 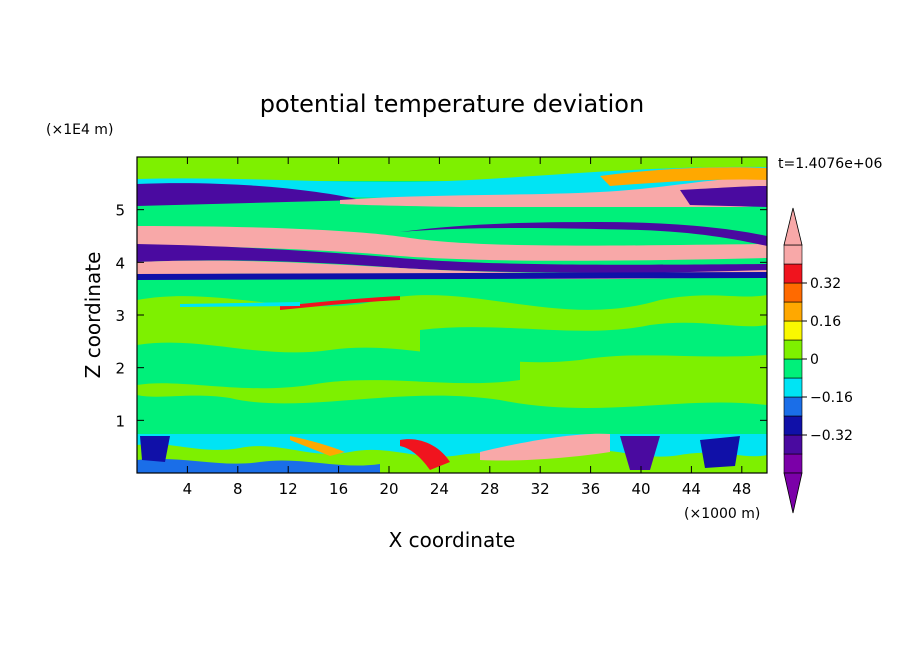 What do you see at coordinates (452, 540) in the screenshot?
I see `x-axis-label: X coordinate` at bounding box center [452, 540].